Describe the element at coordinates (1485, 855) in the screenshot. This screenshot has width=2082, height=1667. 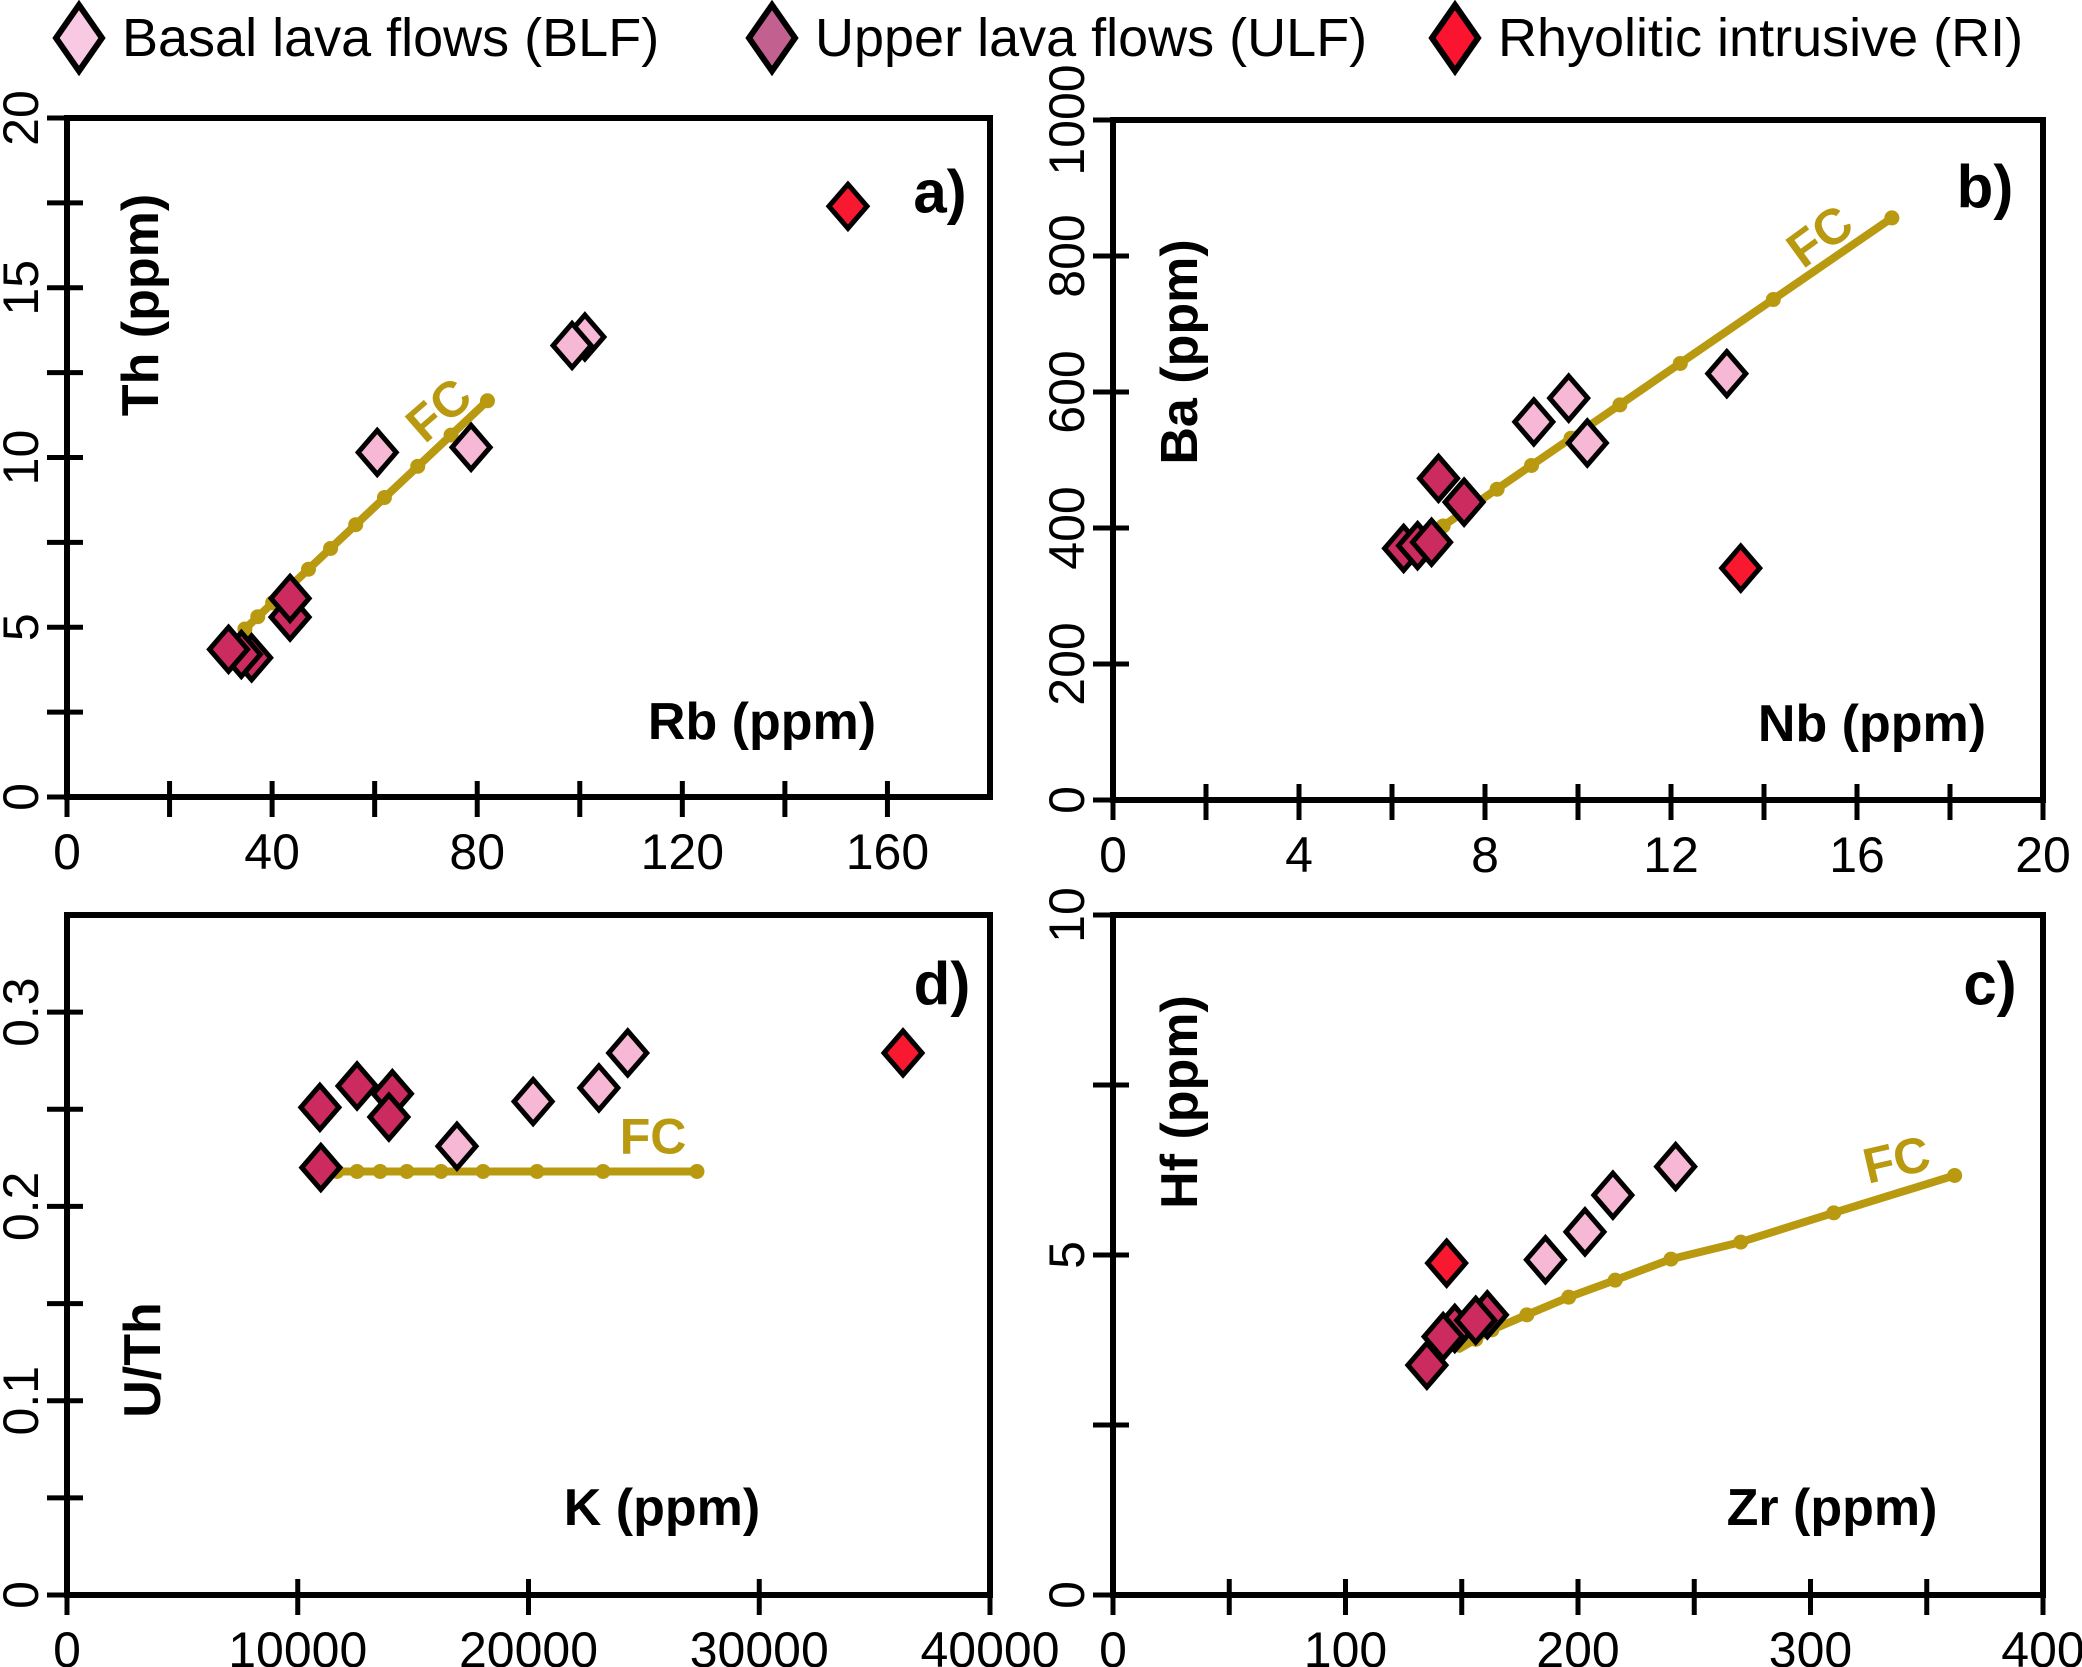
I see `x-tick-label: 8` at that location.